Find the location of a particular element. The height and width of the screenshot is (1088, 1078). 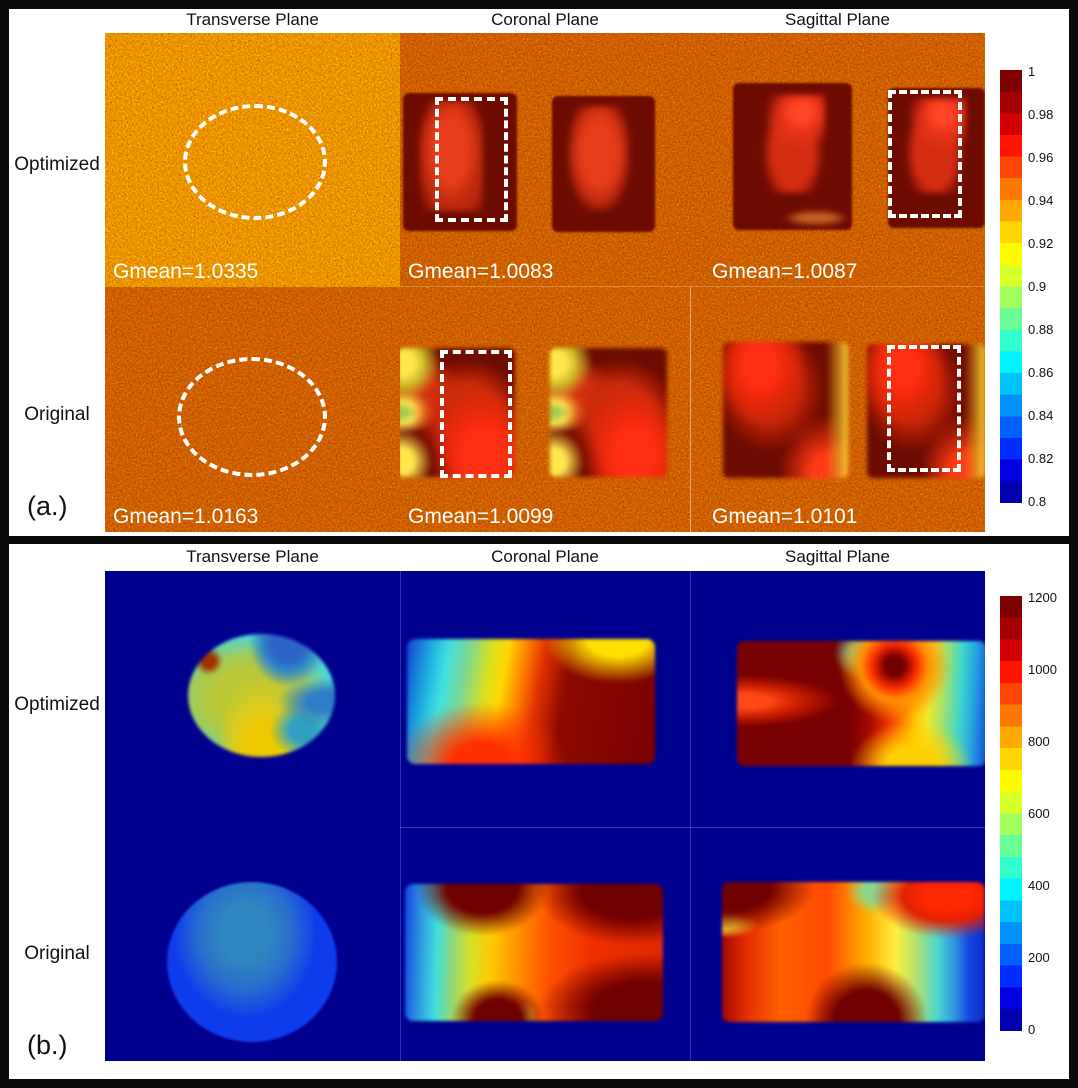

heatmap-a-optimized-coronal: Gmean=1.0083 is located at coordinates (545, 160).